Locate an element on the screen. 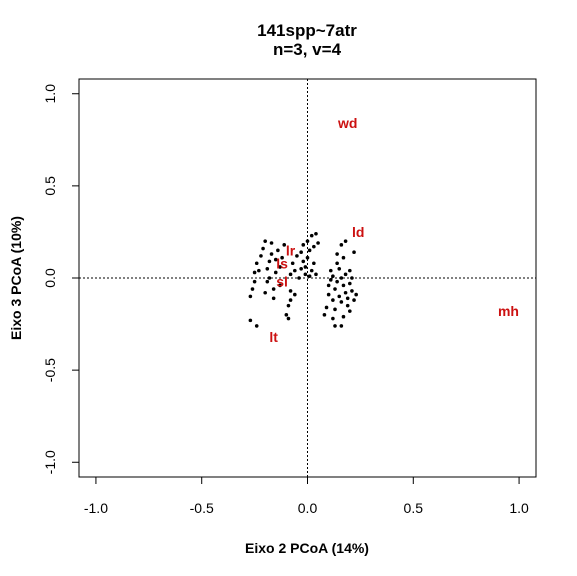 The height and width of the screenshot is (576, 577). x-tick-label: -0.5 is located at coordinates (202, 508).